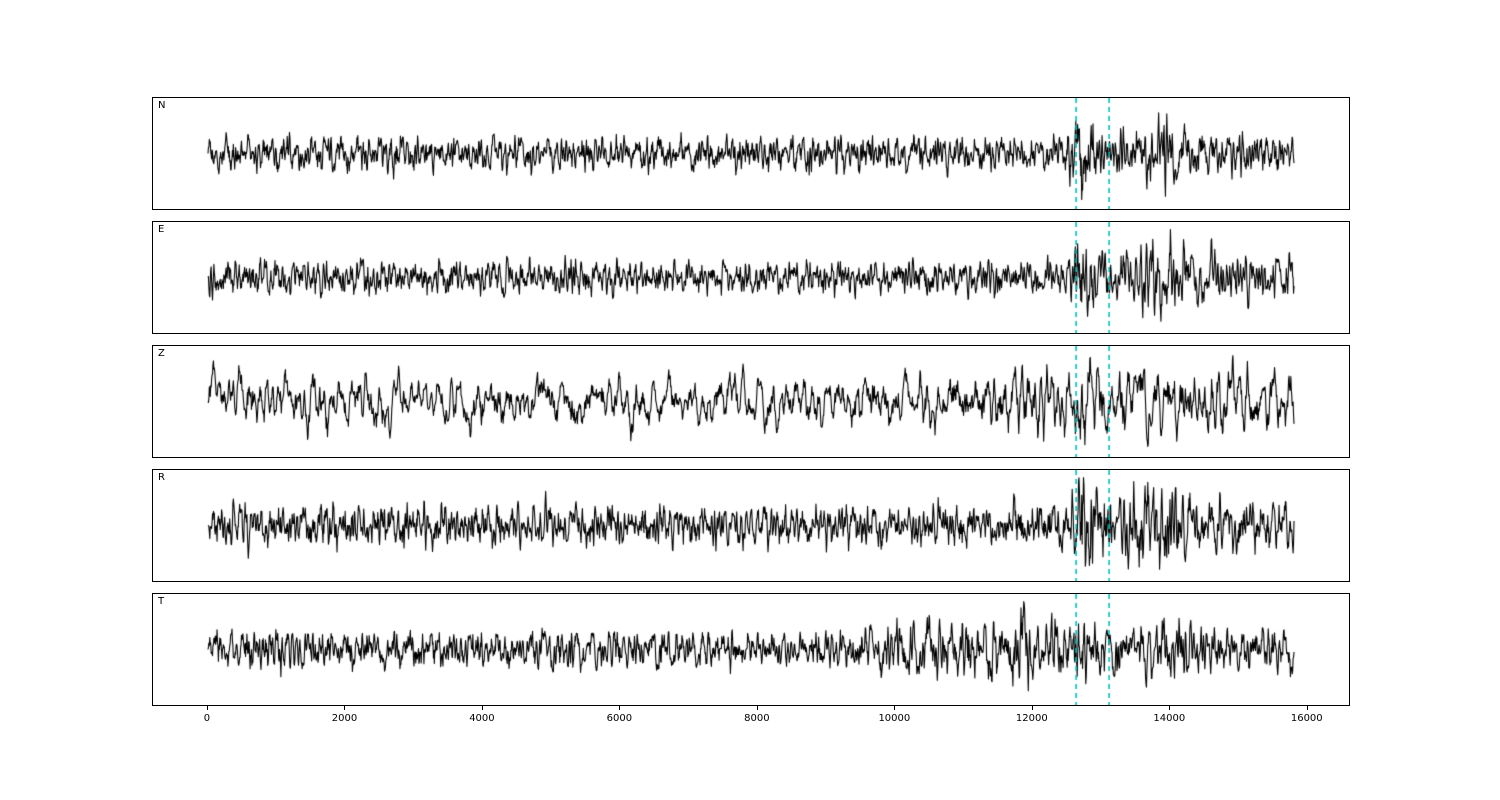 Image resolution: width=1500 pixels, height=800 pixels. Describe the element at coordinates (1306, 718) in the screenshot. I see `x-tick-label: 16000` at that location.